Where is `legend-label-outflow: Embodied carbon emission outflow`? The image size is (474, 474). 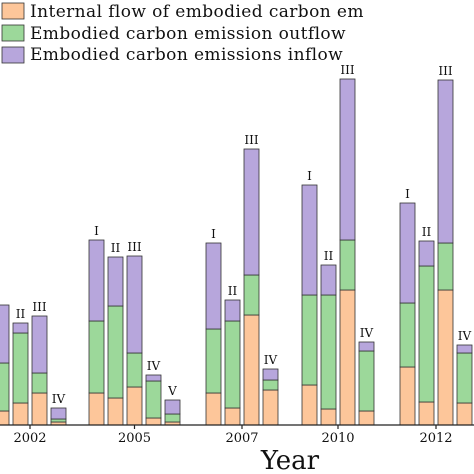
legend-label-outflow: Embodied carbon emission outflow is located at coordinates (188, 34).